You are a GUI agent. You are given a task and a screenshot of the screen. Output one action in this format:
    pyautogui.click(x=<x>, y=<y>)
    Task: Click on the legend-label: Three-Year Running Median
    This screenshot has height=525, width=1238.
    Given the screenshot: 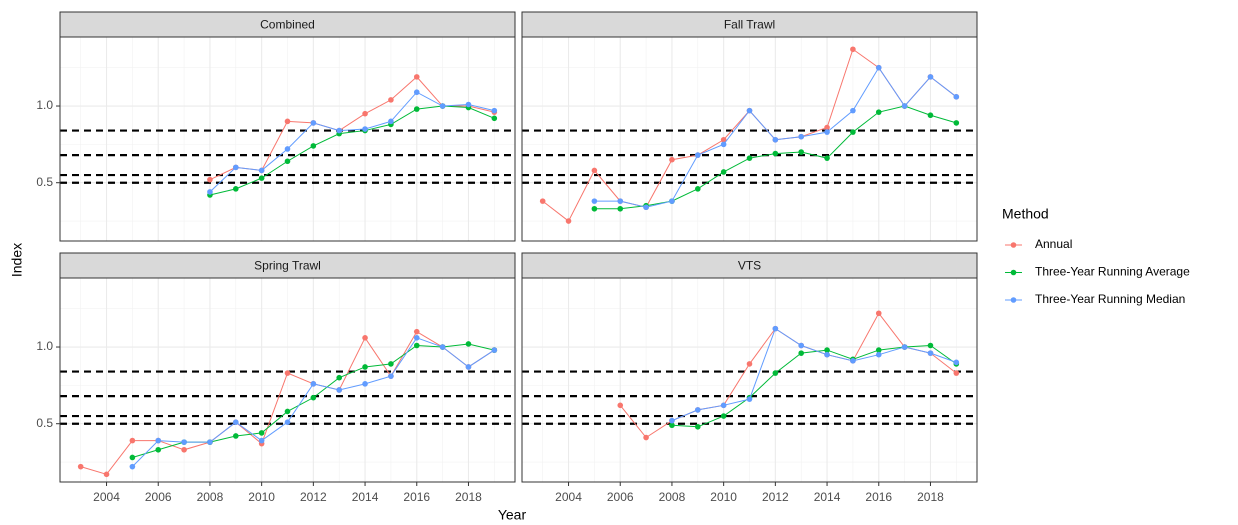 What is the action you would take?
    pyautogui.click(x=1110, y=299)
    